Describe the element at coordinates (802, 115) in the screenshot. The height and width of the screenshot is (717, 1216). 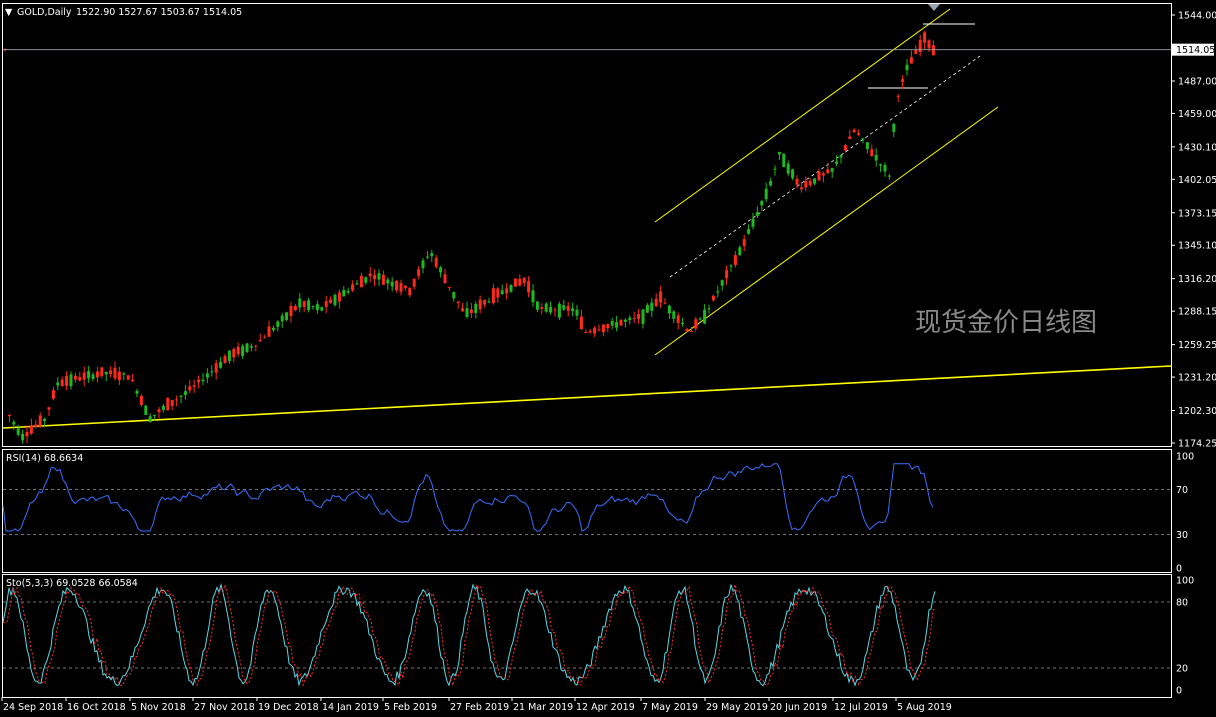
I see `channel-upper-line` at that location.